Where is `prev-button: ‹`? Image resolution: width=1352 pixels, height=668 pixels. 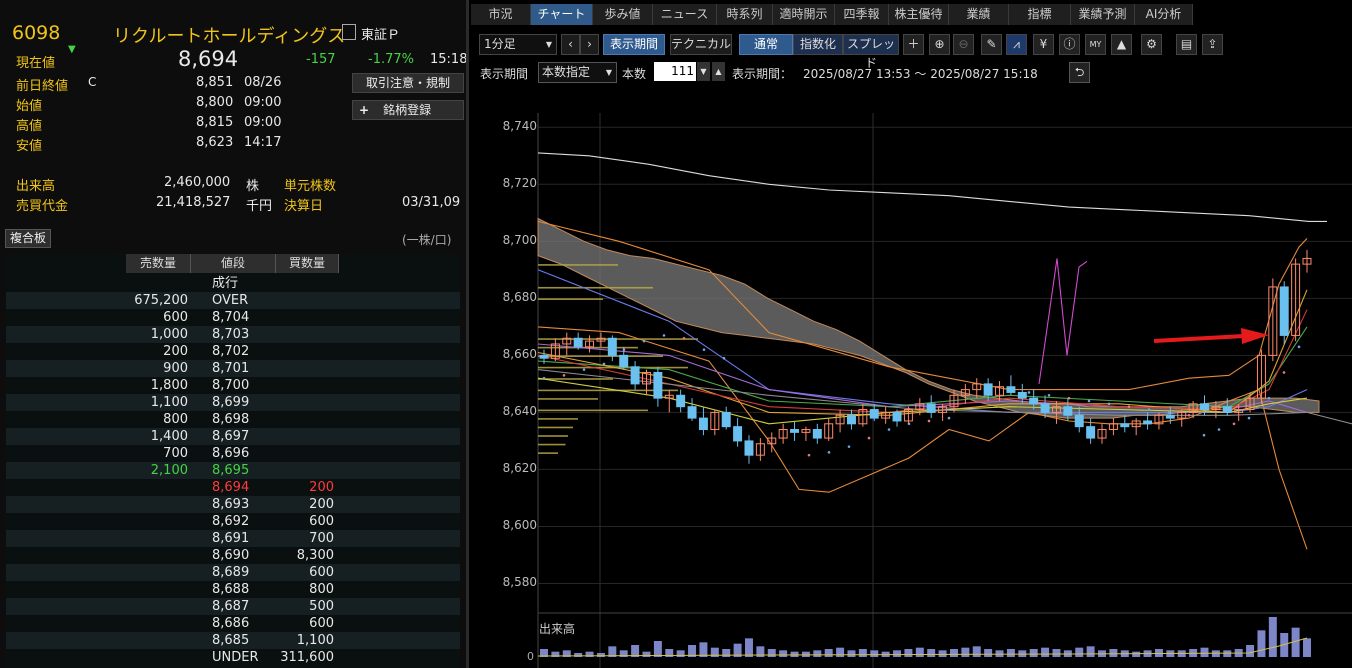
prev-button: ‹ is located at coordinates (570, 44).